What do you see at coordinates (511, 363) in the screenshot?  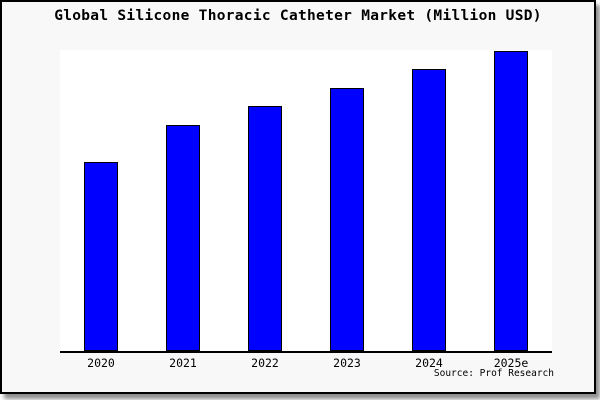 I see `x-tick-label-2025e: 2025e` at bounding box center [511, 363].